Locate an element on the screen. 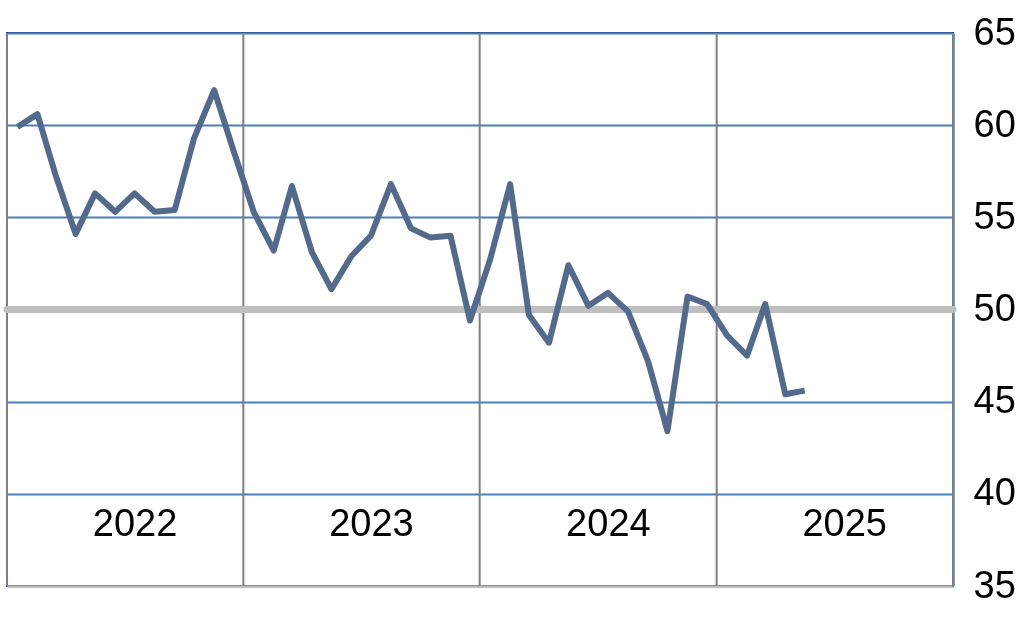  x-tick-label: 2024 is located at coordinates (608, 522).